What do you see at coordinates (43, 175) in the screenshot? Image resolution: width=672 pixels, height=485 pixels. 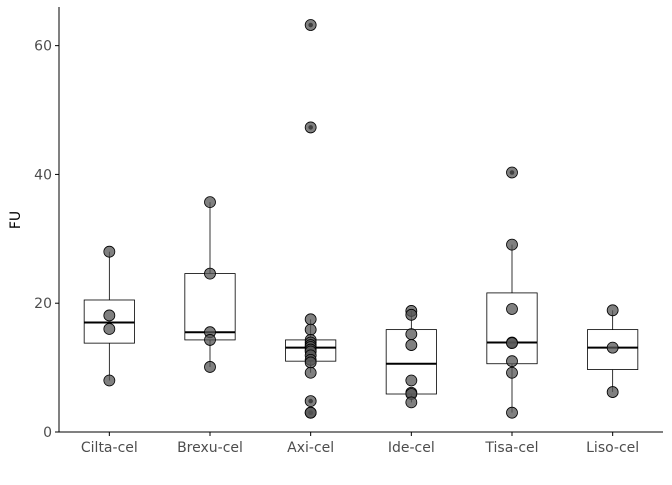 I see `y-tick-label: 40` at bounding box center [43, 175].